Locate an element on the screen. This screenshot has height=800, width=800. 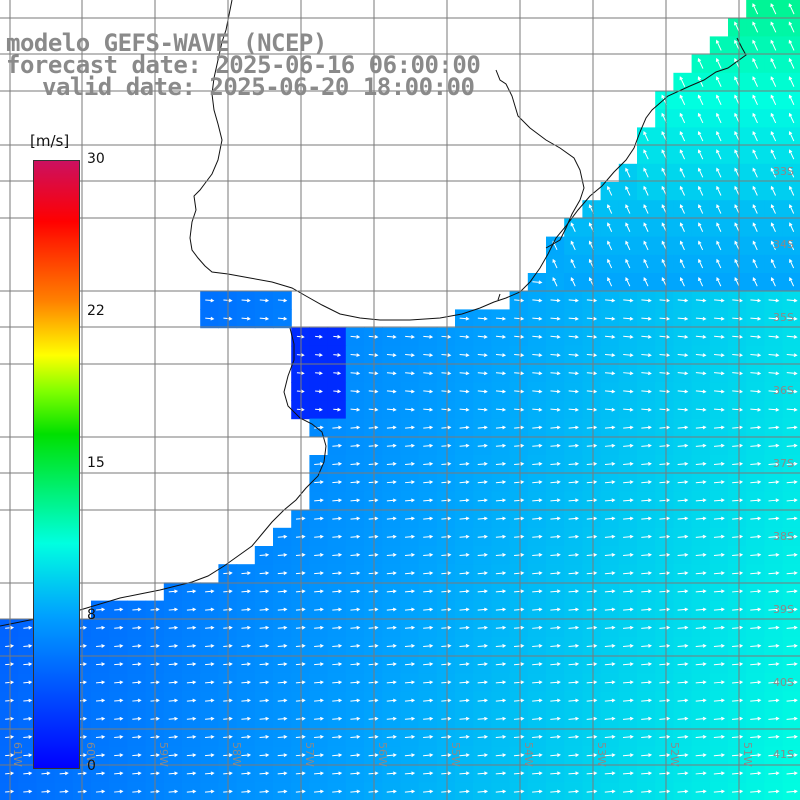
latitude-label: 38S is located at coordinates (783, 536).